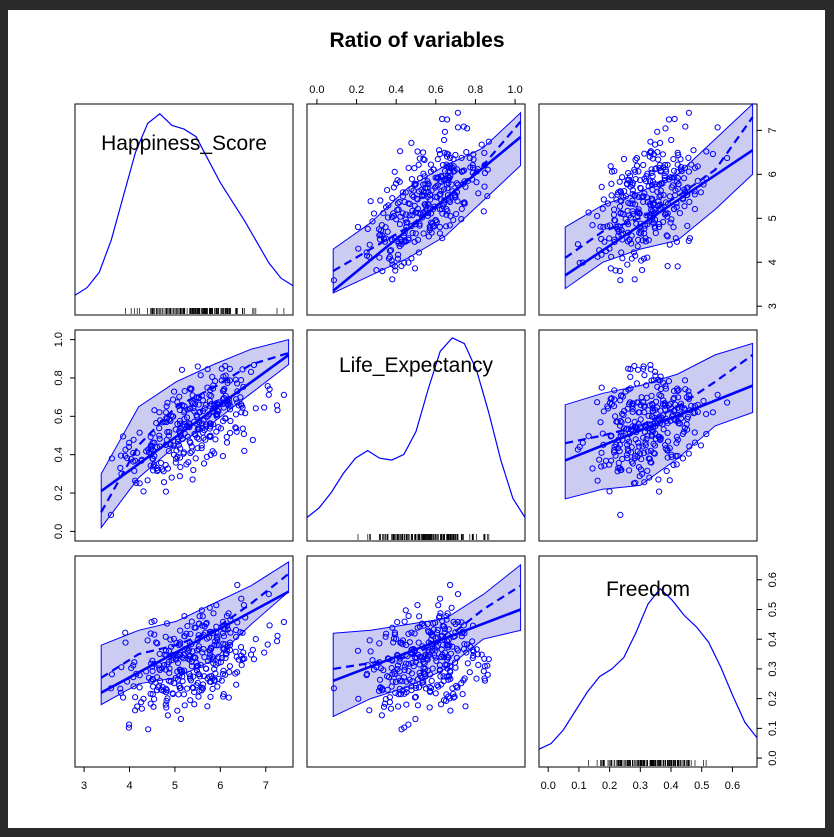  What do you see at coordinates (184, 209) in the screenshot?
I see `panel-frame-happiness_score-happiness_score` at bounding box center [184, 209].